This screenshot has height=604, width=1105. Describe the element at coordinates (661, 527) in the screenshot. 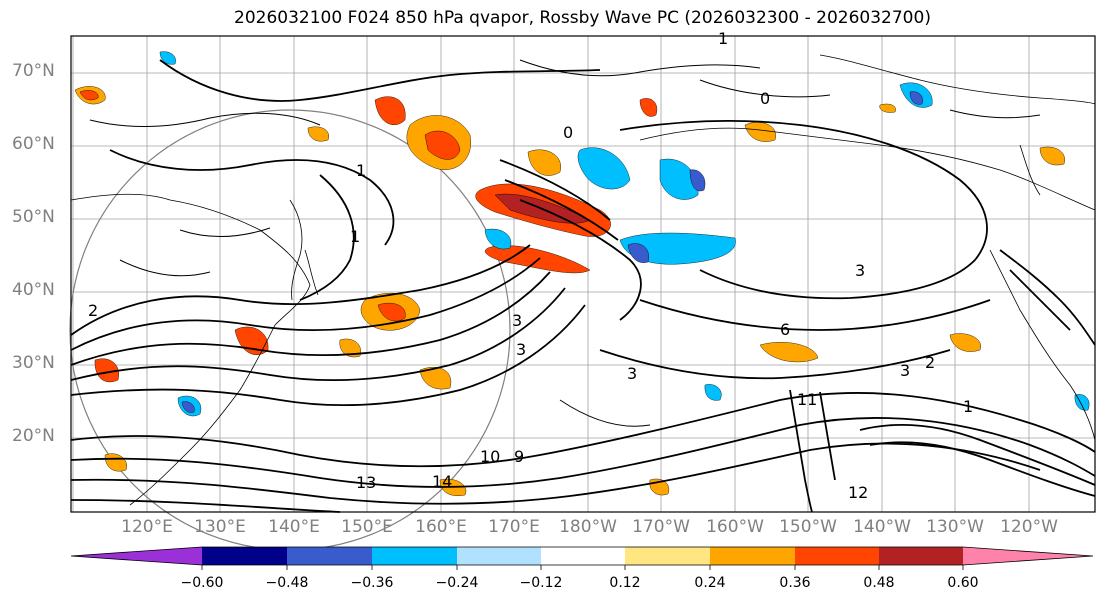

I see `lon-label: 170°W` at that location.